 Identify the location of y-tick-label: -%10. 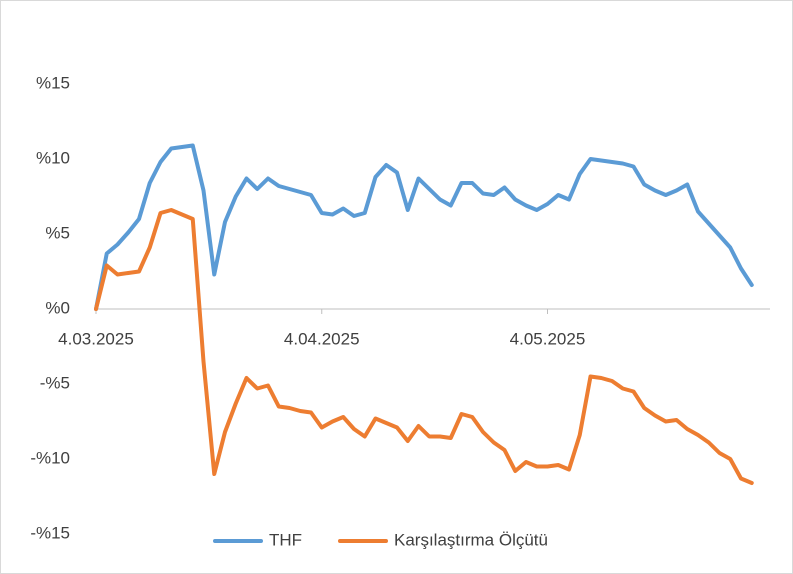
(50, 457).